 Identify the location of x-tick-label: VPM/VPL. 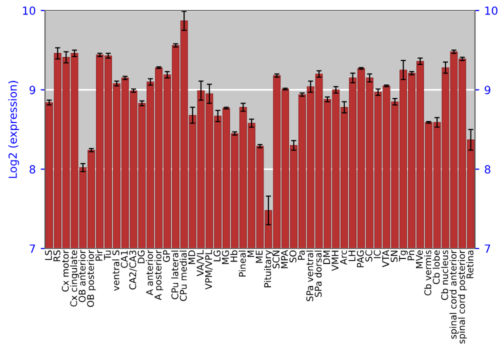
(209, 270).